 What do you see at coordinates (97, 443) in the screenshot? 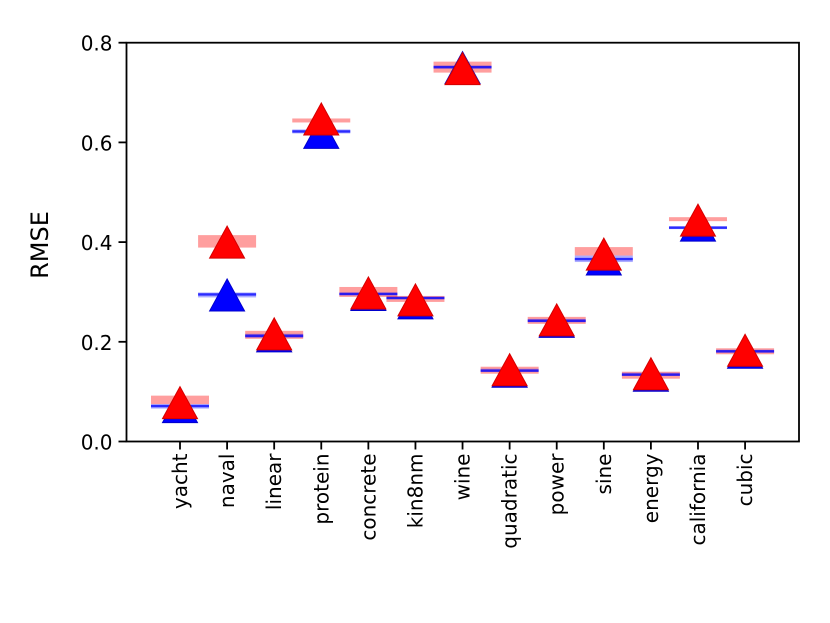
I see `y-tick-label: 0.0` at bounding box center [97, 443].